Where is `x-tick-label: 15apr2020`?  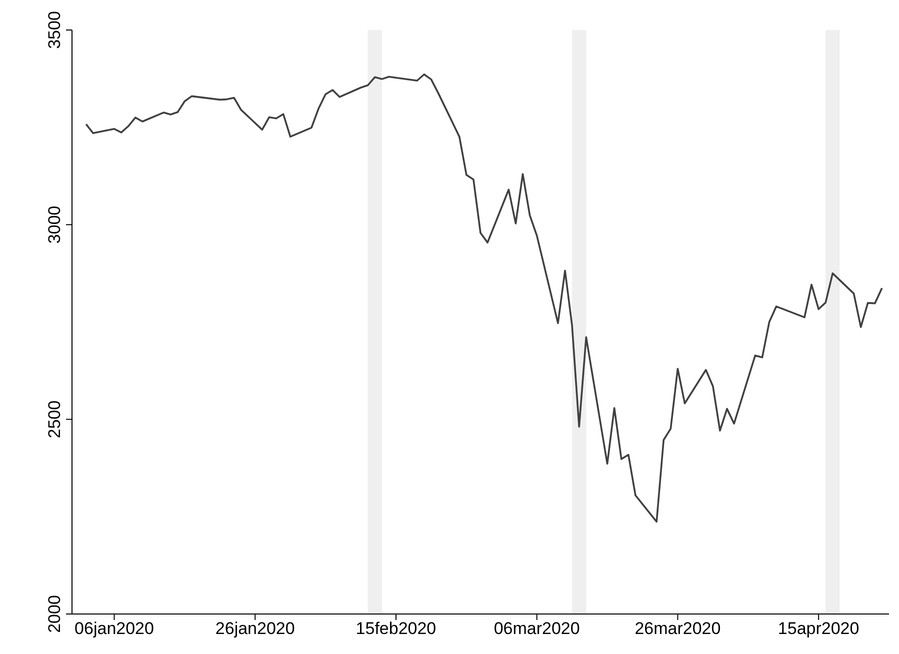 x-tick-label: 15apr2020 is located at coordinates (819, 628).